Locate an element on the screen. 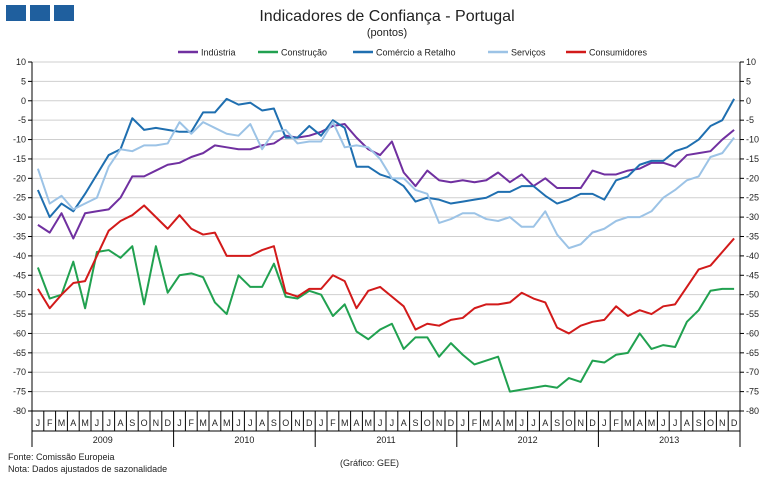 Image resolution: width=774 pixels, height=478 pixels. y-tick-label: -80 is located at coordinates (19, 411).